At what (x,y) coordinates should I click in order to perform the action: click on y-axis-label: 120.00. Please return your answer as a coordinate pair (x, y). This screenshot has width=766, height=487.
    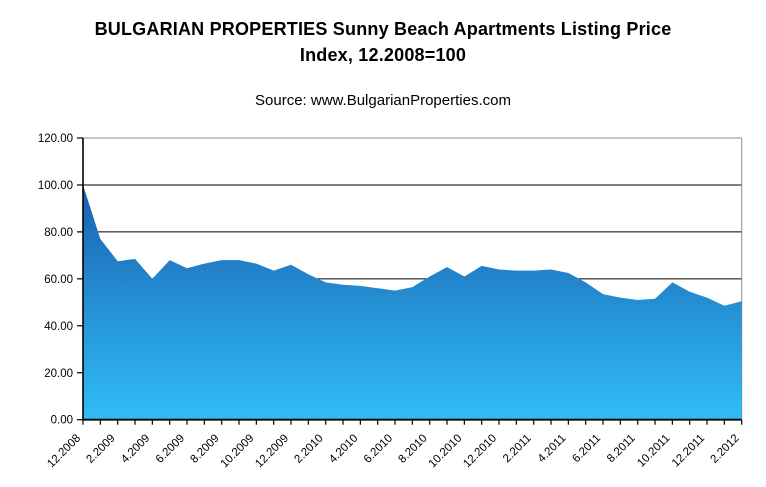
    Looking at the image, I should click on (55, 139).